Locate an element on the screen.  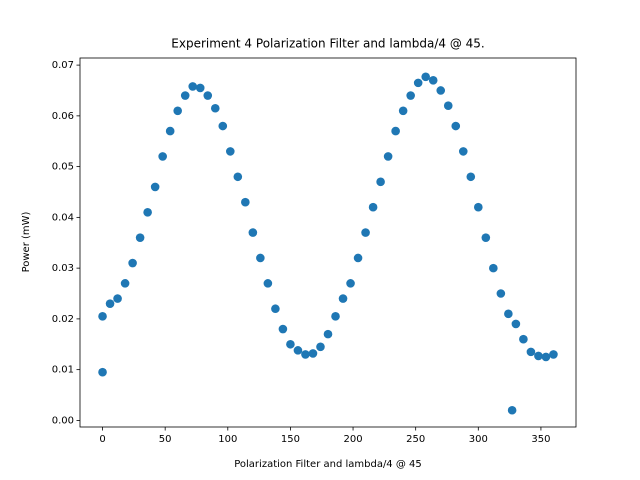
x-tick-label: 150 is located at coordinates (290, 439).